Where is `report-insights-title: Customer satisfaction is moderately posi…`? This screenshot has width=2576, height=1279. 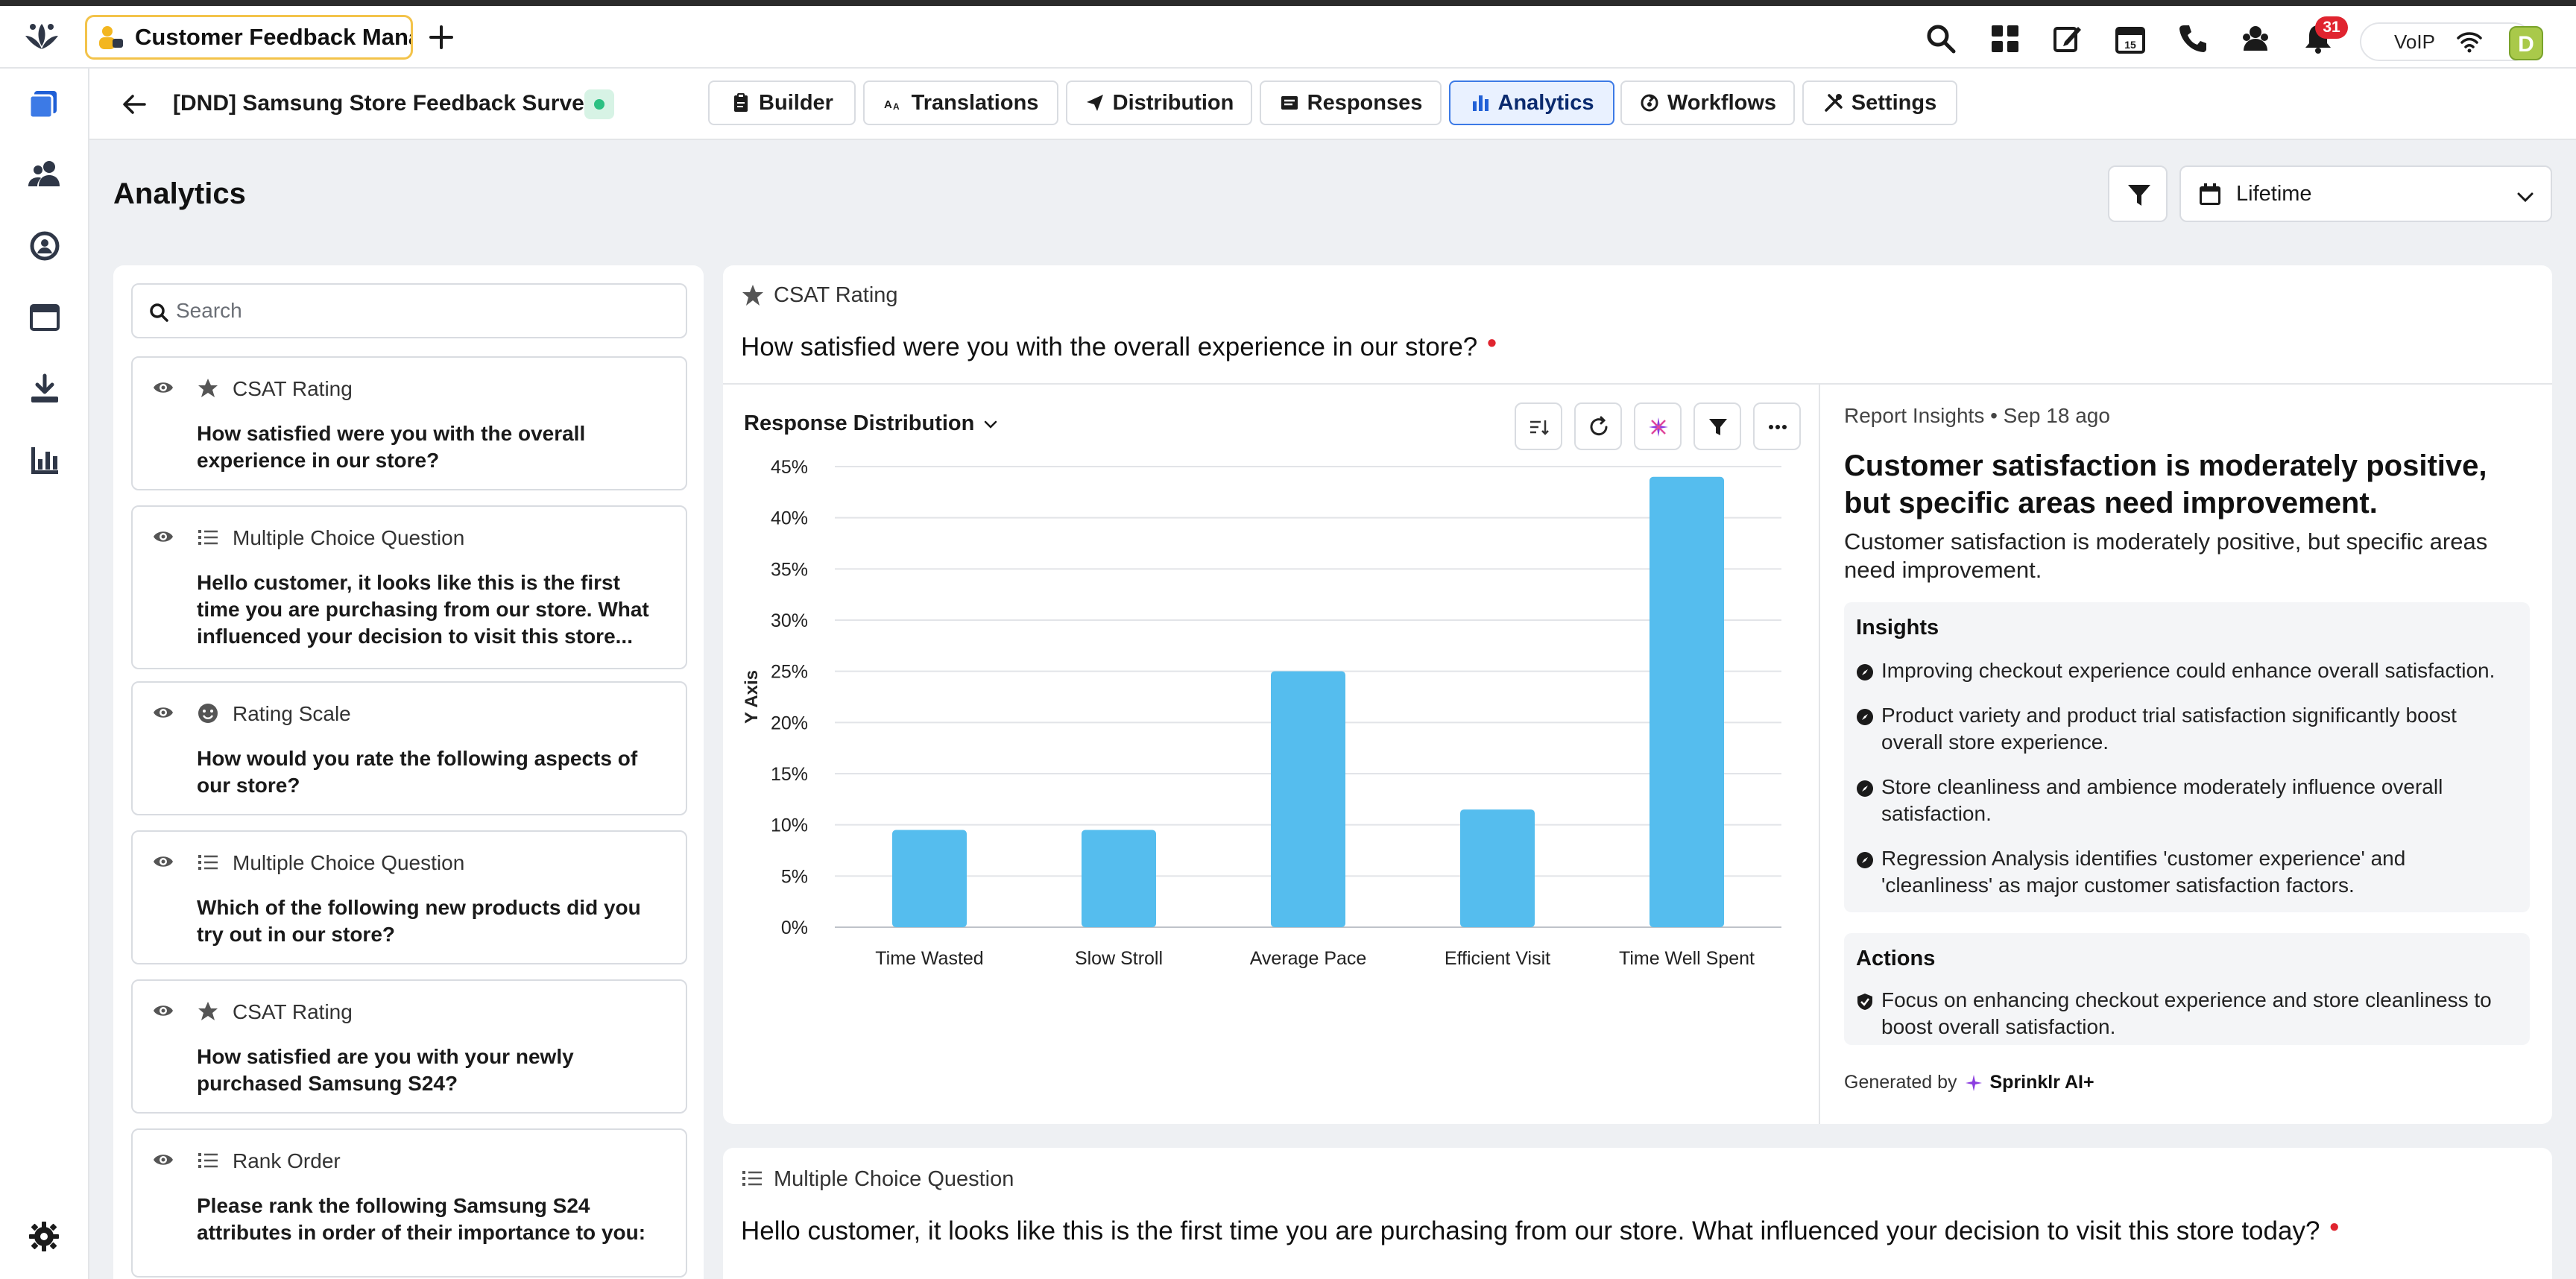 report-insights-title: Customer satisfaction is moderately posi… is located at coordinates (2165, 484).